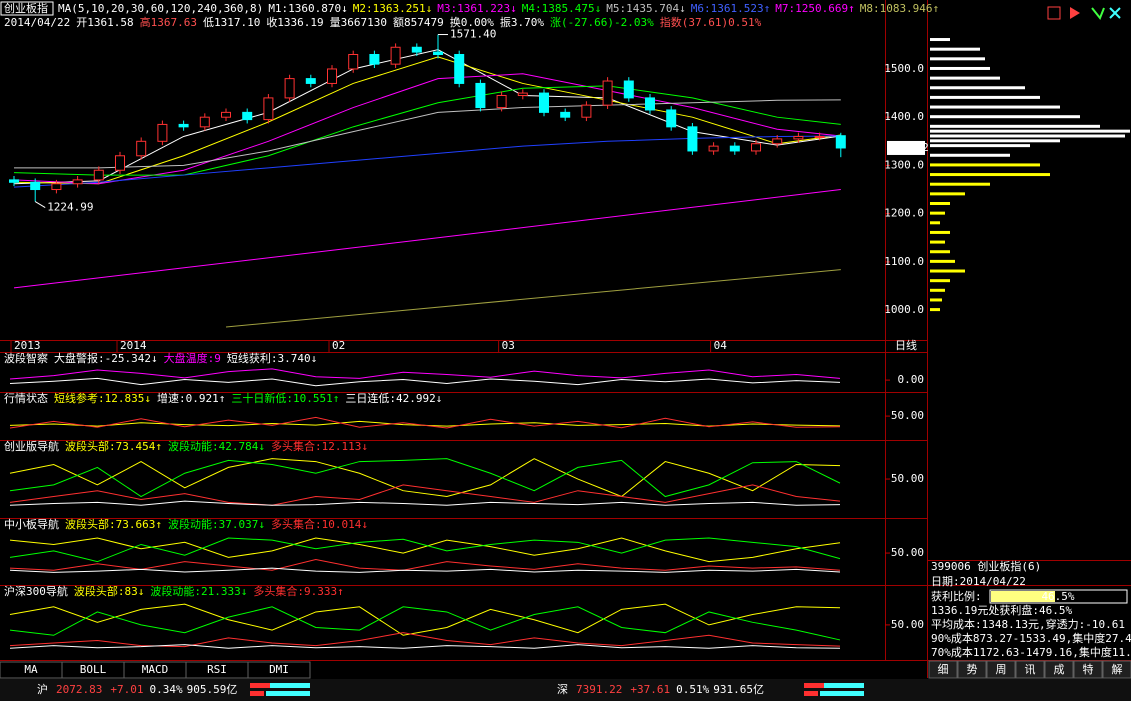 This screenshot has height=701, width=1131. Describe the element at coordinates (285, 398) in the screenshot. I see `panel-item: 三十日新低:10.551↑` at that location.